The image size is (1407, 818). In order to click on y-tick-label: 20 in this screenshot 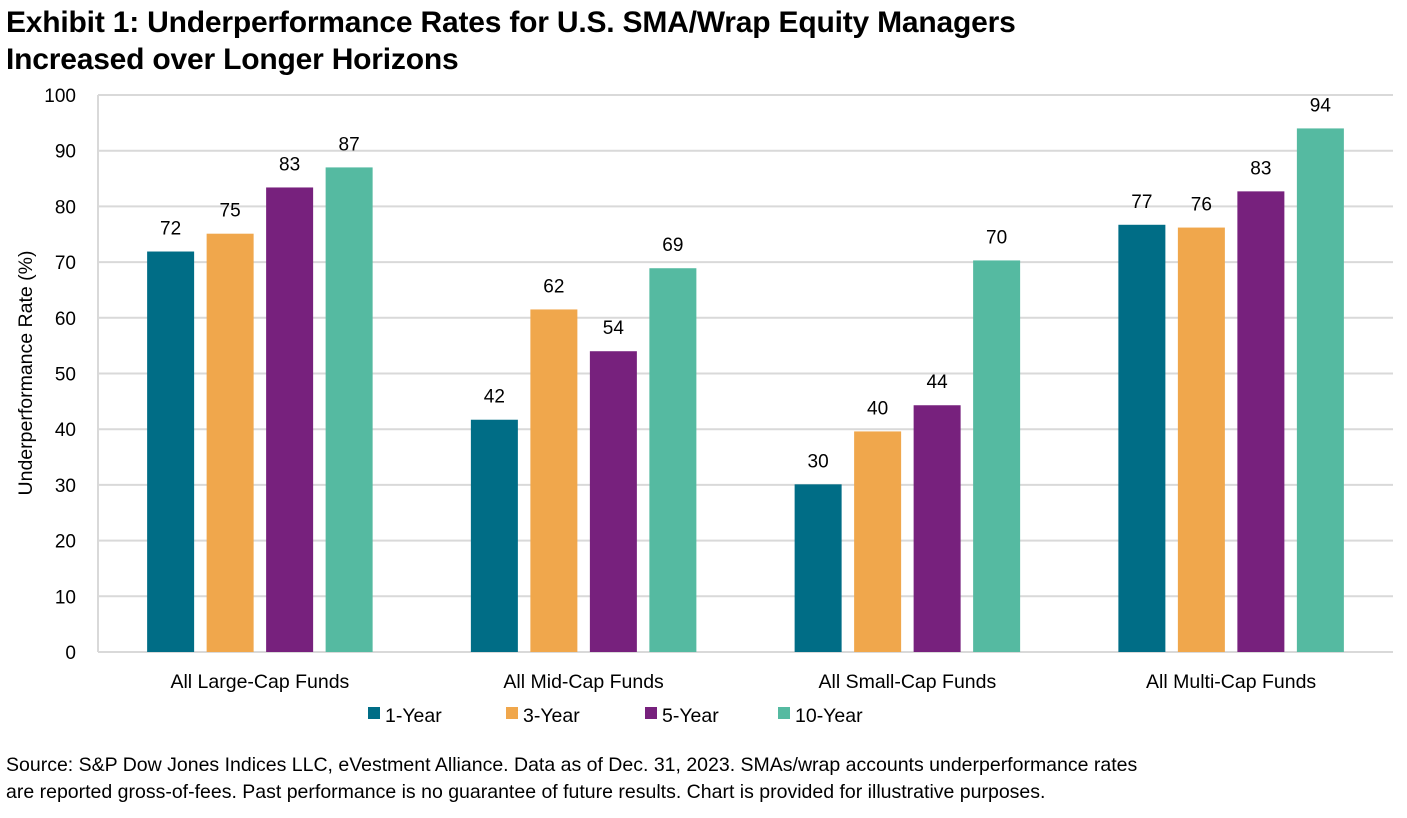, I will do `click(65, 542)`.